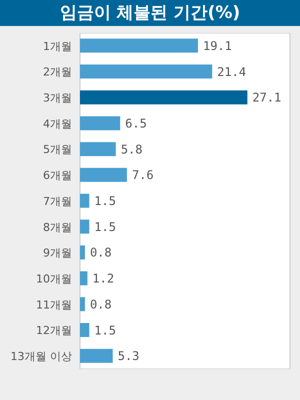 The width and height of the screenshot is (300, 400). I want to click on y-tick-label: 2개월, so click(57, 72).